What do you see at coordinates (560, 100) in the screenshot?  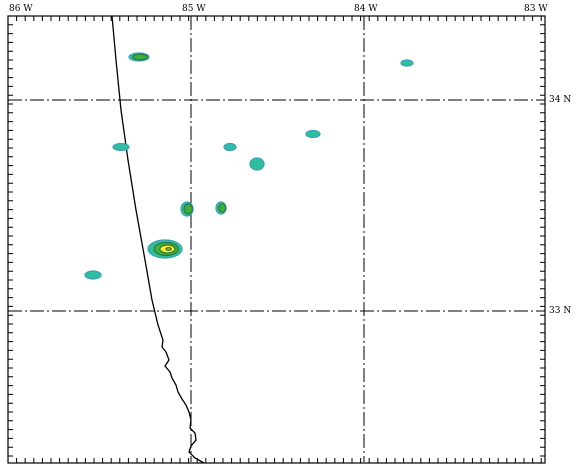 I see `lat-label-34n: 34 N` at bounding box center [560, 100].